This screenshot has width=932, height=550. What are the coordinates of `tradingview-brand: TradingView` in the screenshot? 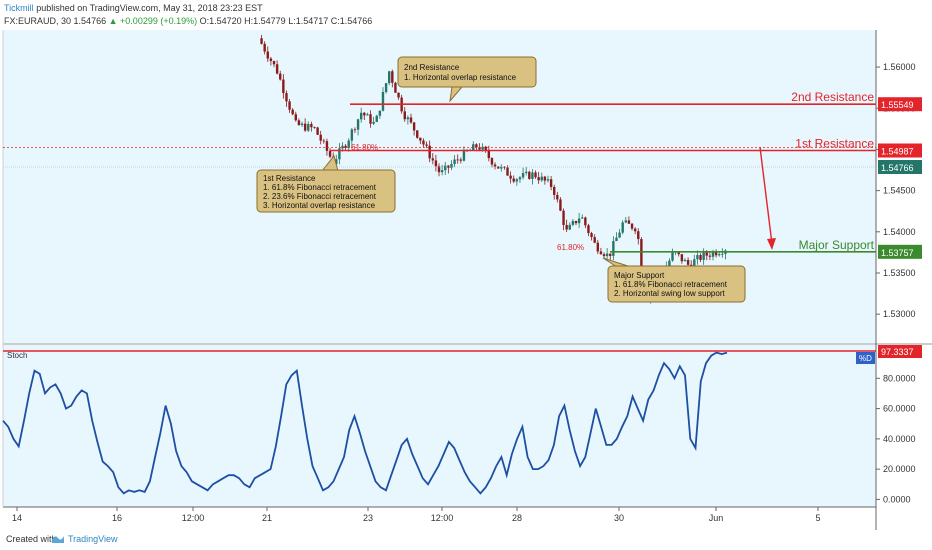 It's located at (93, 539).